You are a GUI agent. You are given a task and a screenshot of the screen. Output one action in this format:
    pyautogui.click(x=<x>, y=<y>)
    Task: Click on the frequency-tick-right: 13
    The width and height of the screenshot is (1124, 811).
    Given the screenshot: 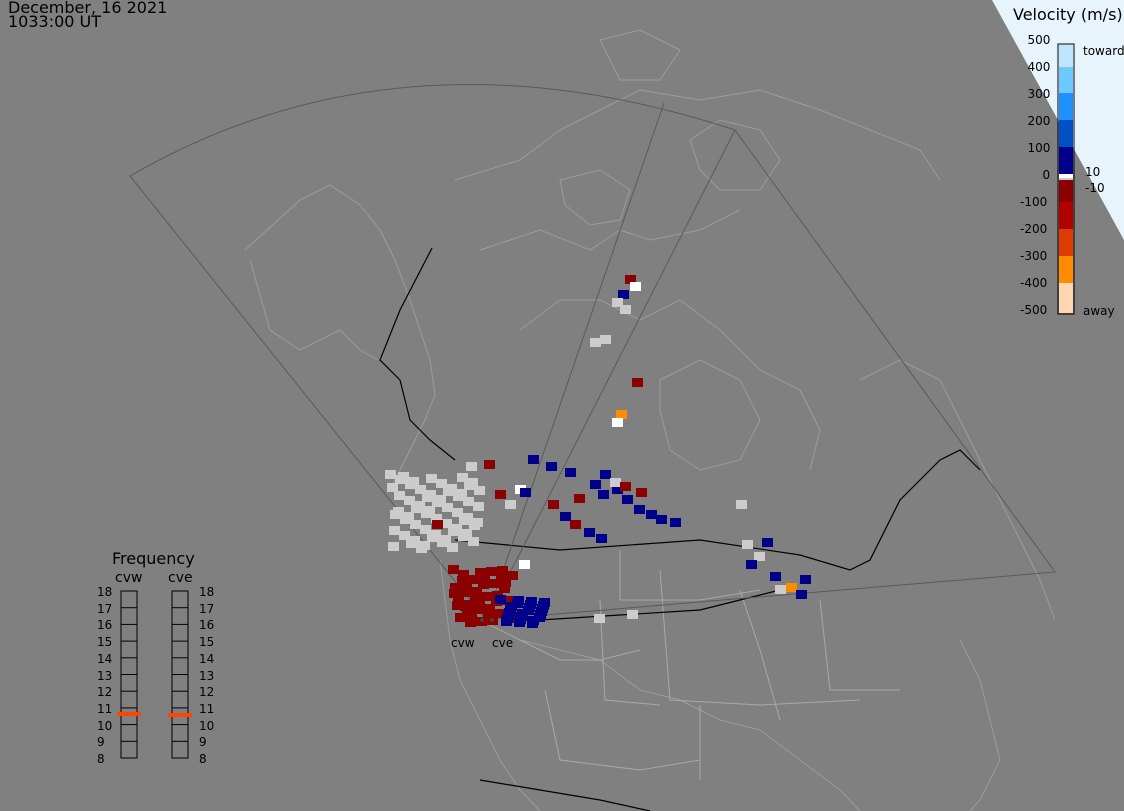 What is the action you would take?
    pyautogui.click(x=207, y=675)
    